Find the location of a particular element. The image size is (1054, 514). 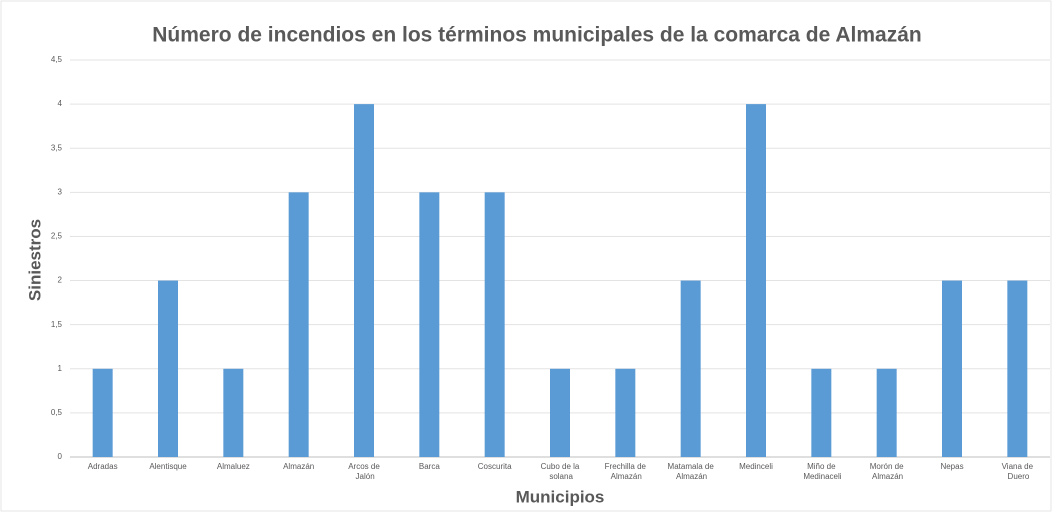

y-axis-label: Siniestros is located at coordinates (34, 260).